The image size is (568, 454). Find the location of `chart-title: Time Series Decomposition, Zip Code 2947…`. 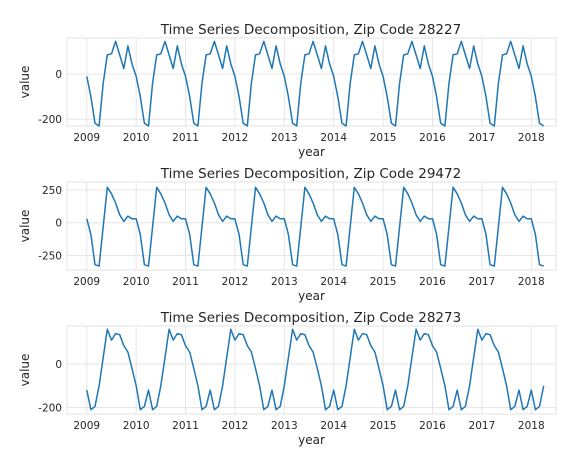

chart-title: Time Series Decomposition, Zip Code 2947… is located at coordinates (310, 174).